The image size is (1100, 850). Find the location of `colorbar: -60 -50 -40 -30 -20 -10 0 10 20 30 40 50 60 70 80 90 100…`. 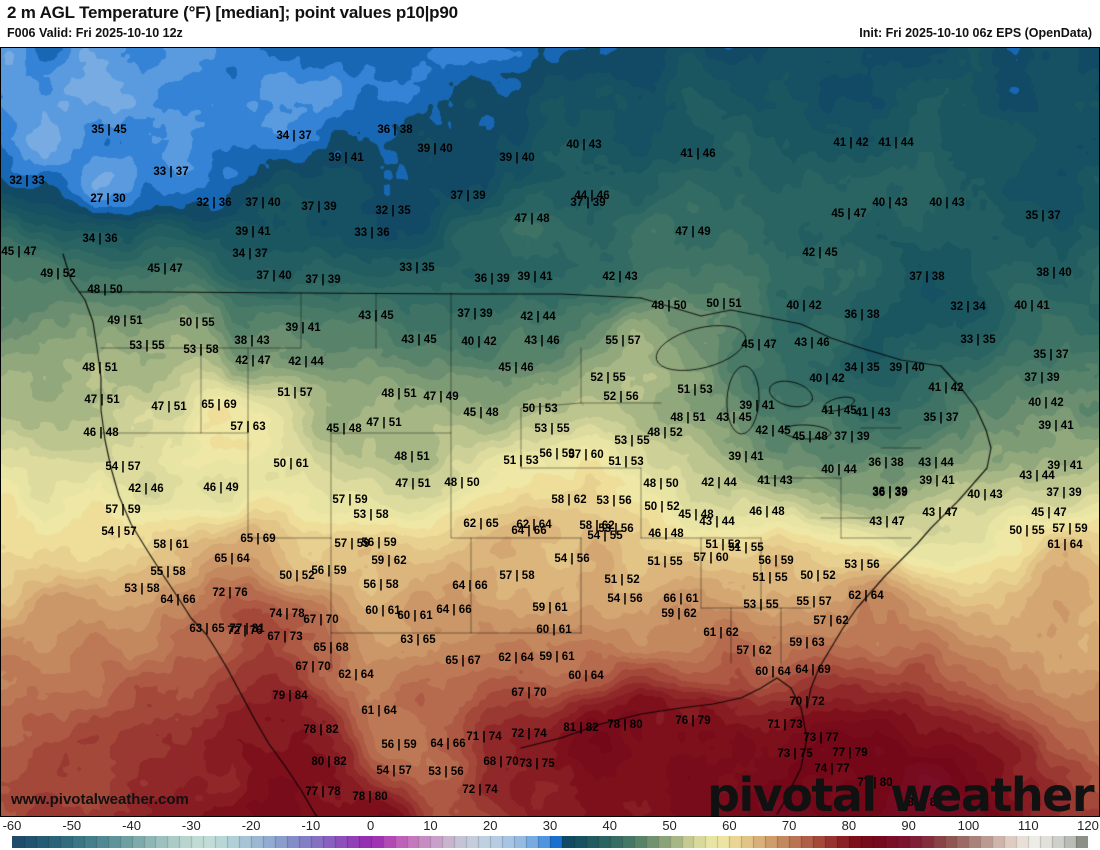

colorbar: -60 -50 -40 -30 -20 -10 0 10 20 30 40 50 60 70 80 90 100… is located at coordinates (550, 834).